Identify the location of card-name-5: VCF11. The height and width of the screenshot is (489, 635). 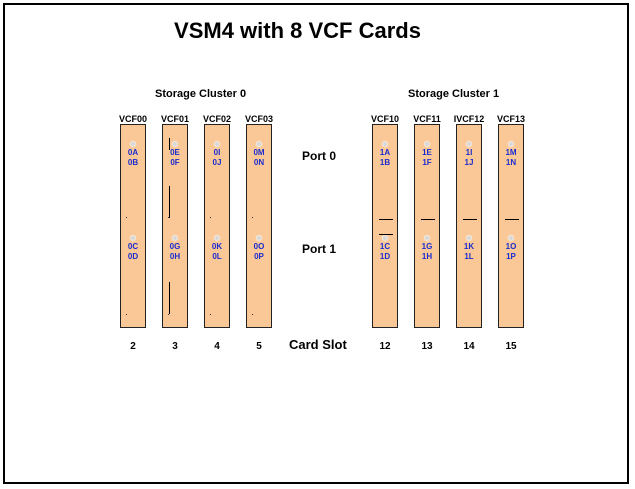
(427, 119).